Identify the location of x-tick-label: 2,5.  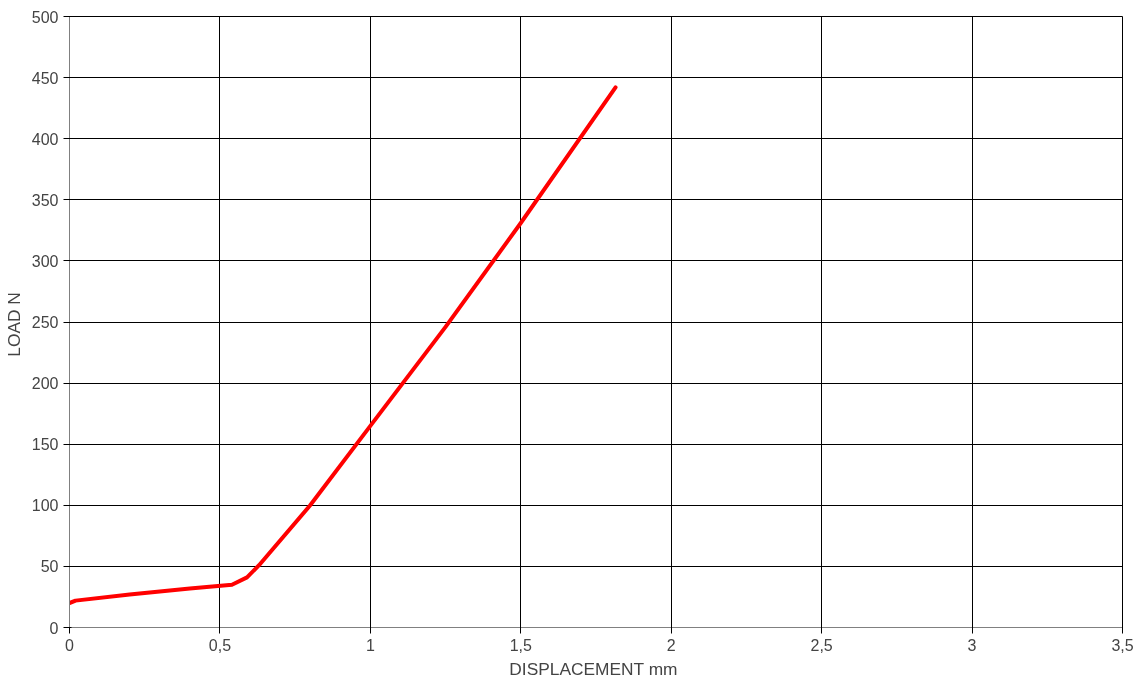
(821, 645).